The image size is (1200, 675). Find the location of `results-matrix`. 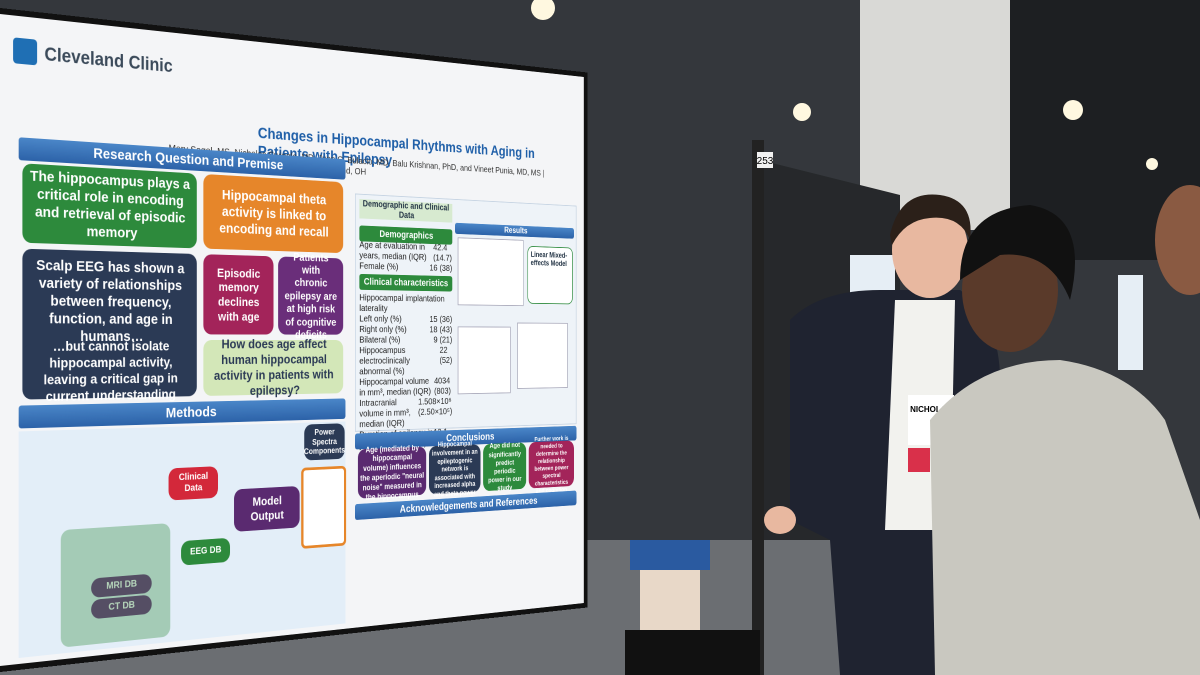

results-matrix is located at coordinates (490, 272).